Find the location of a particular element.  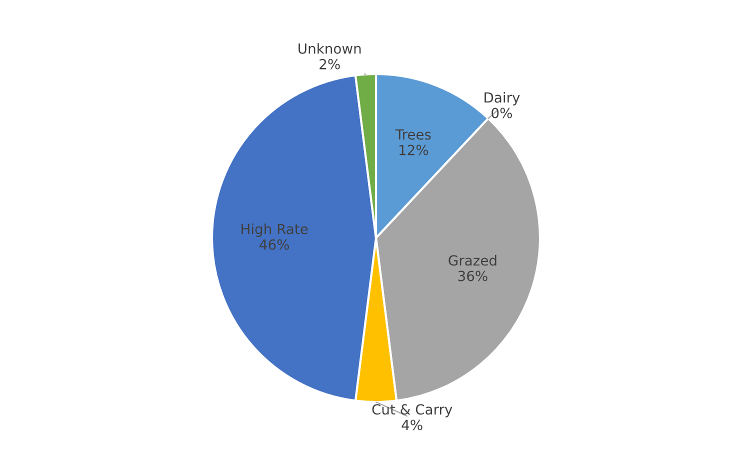

data-label: 4% is located at coordinates (412, 425).